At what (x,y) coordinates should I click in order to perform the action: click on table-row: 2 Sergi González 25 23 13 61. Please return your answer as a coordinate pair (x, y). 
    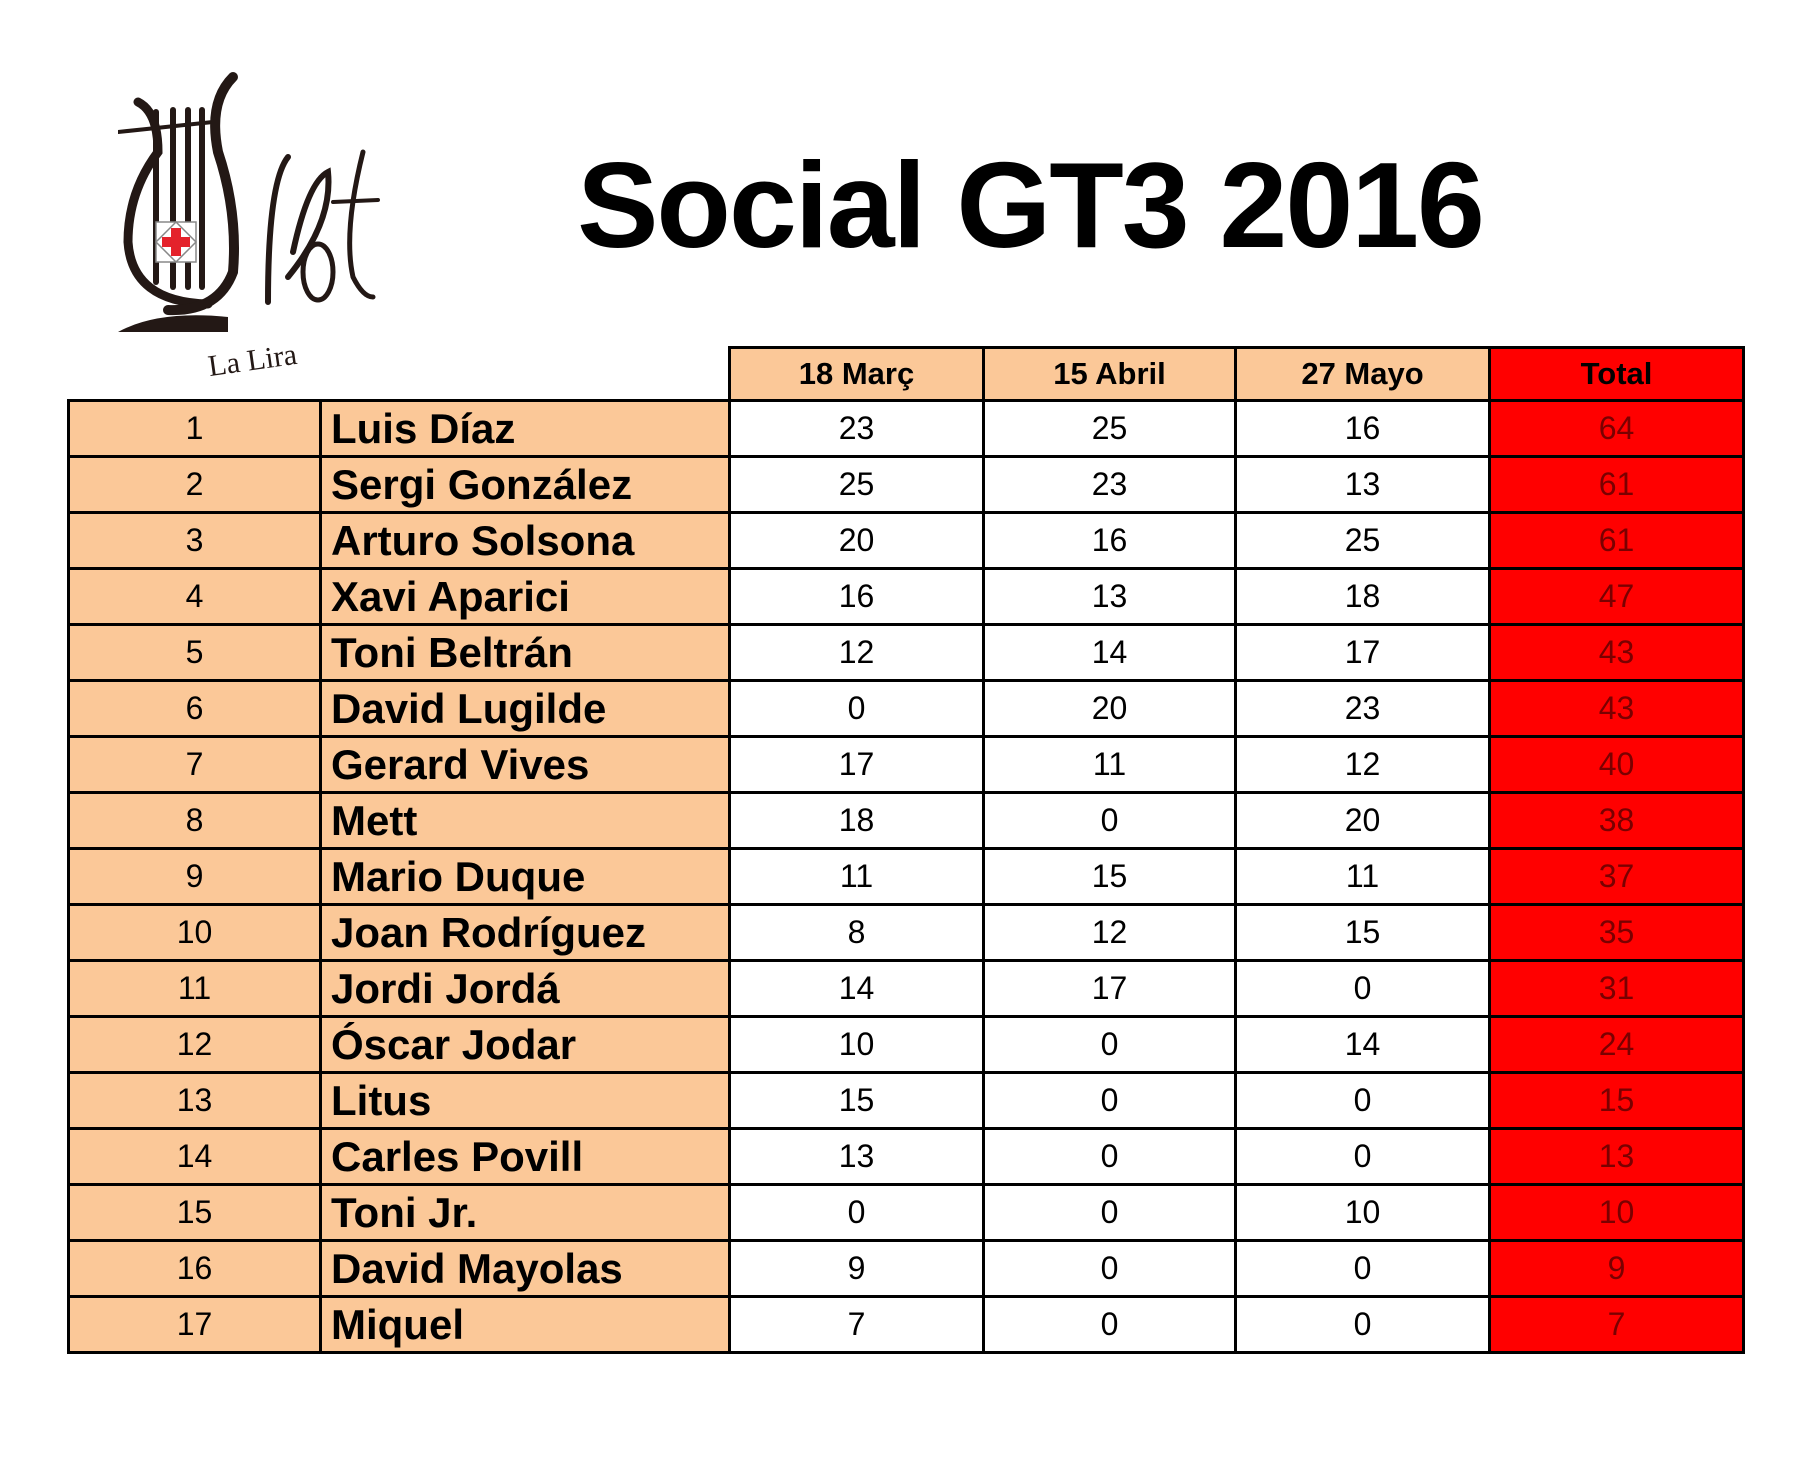
    Looking at the image, I should click on (906, 484).